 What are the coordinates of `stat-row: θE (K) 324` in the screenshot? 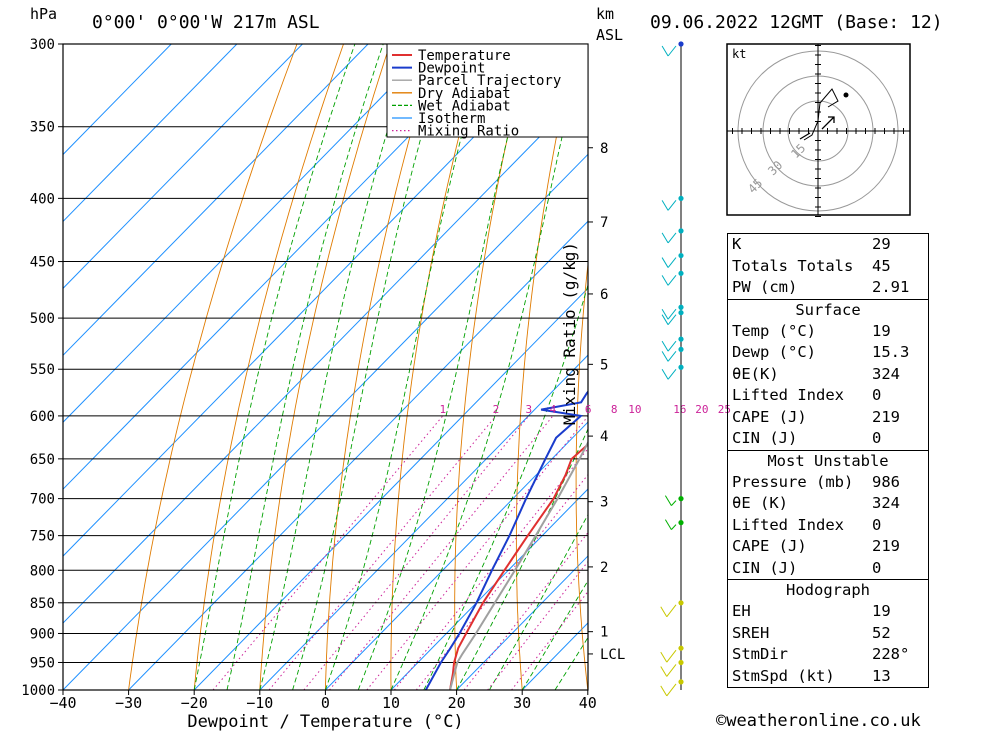 It's located at (816, 503).